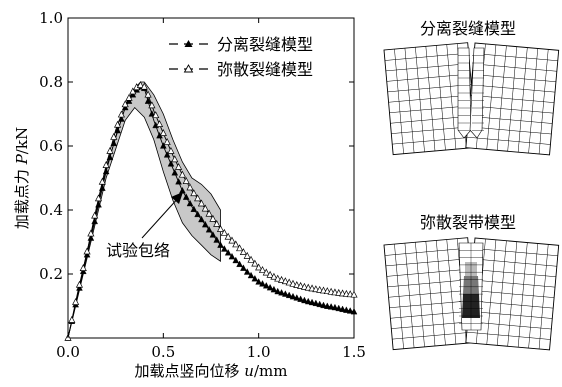  I want to click on separated-crack-interface, so click(471, 93).